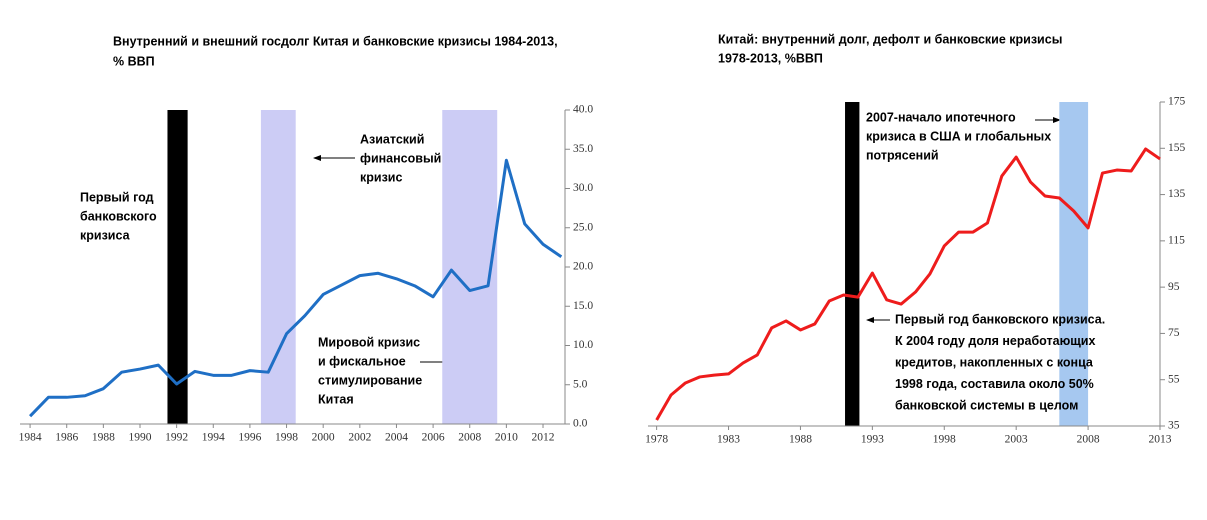 The width and height of the screenshot is (1207, 520). What do you see at coordinates (728, 440) in the screenshot?
I see `x-tick-label: 1983` at bounding box center [728, 440].